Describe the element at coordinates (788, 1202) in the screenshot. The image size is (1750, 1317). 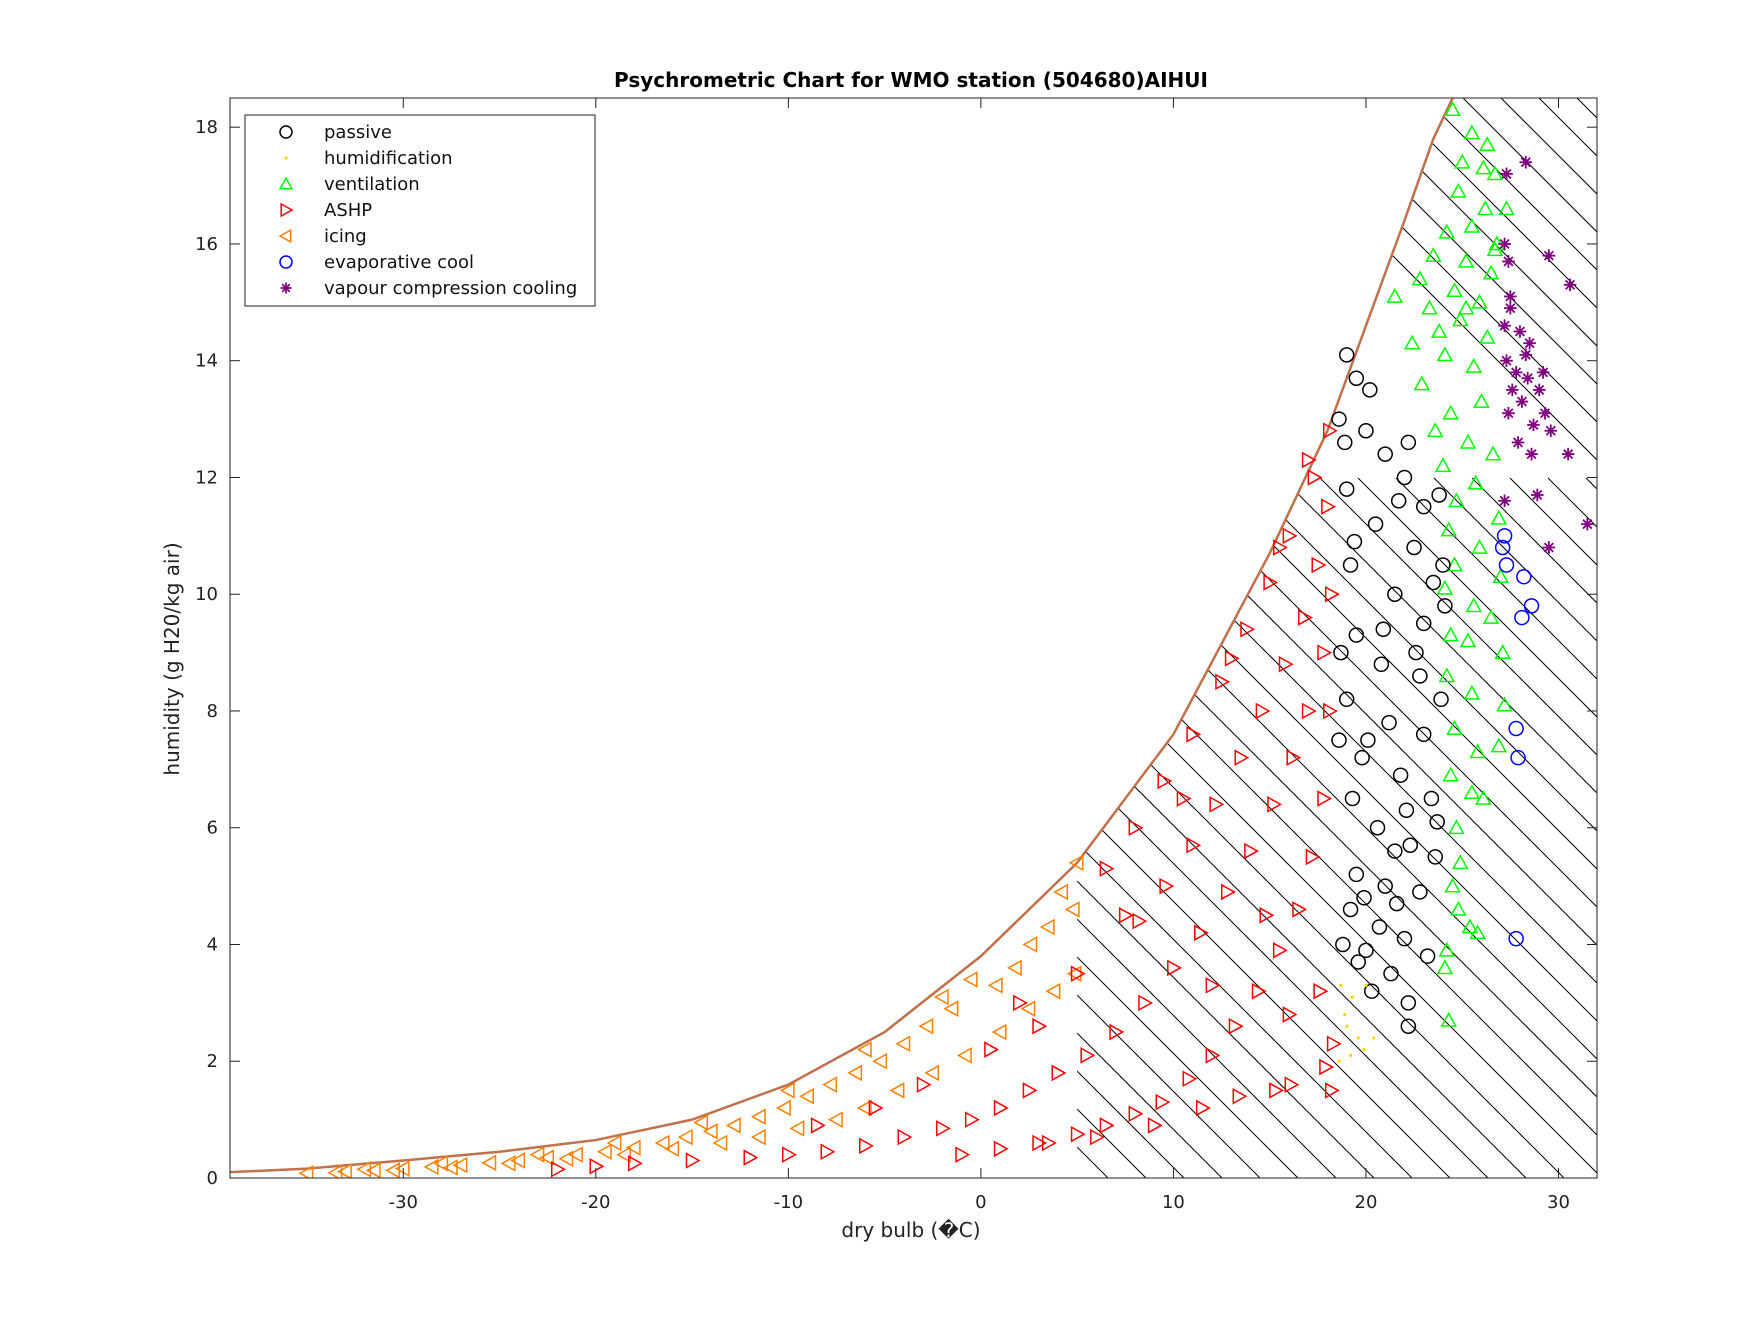
I see `x-tick-label: -10` at that location.